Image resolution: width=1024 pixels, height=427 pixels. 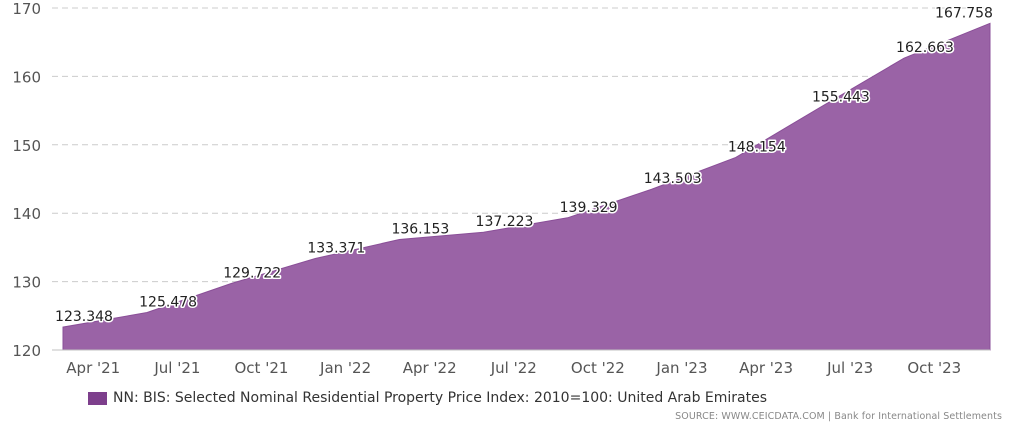 I want to click on x-tick-label: Oct '23, so click(x=934, y=368).